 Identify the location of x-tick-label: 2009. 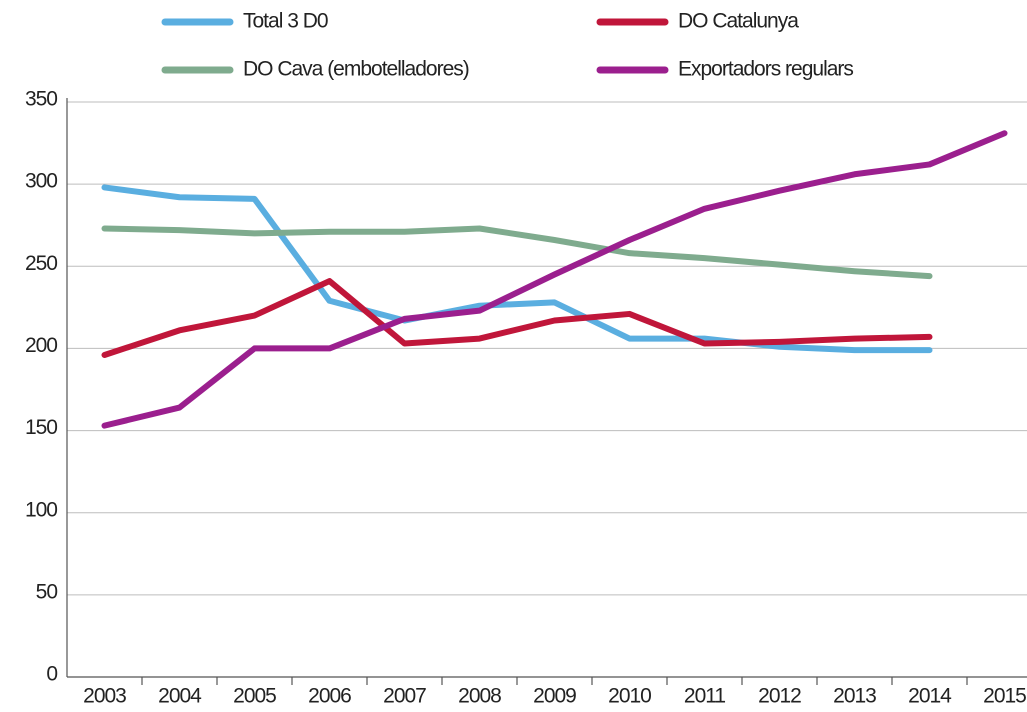
(554, 696).